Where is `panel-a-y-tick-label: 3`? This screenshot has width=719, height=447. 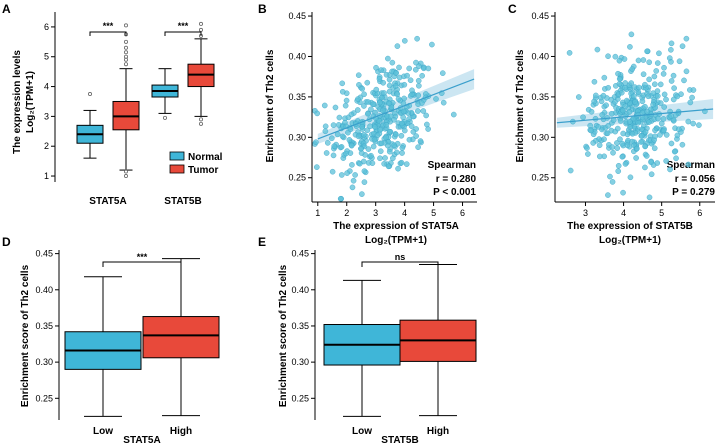
panel-a-y-tick-label: 3 is located at coordinates (46, 116).